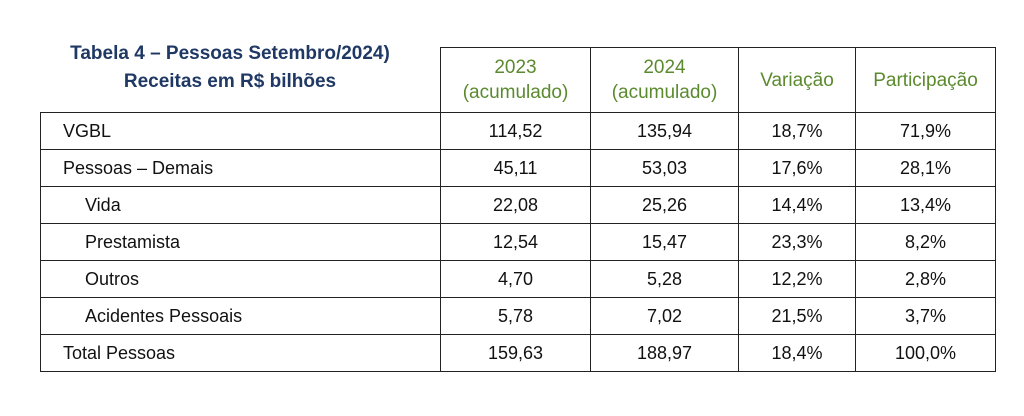 This screenshot has height=416, width=1024. I want to click on cell: 5,78, so click(515, 316).